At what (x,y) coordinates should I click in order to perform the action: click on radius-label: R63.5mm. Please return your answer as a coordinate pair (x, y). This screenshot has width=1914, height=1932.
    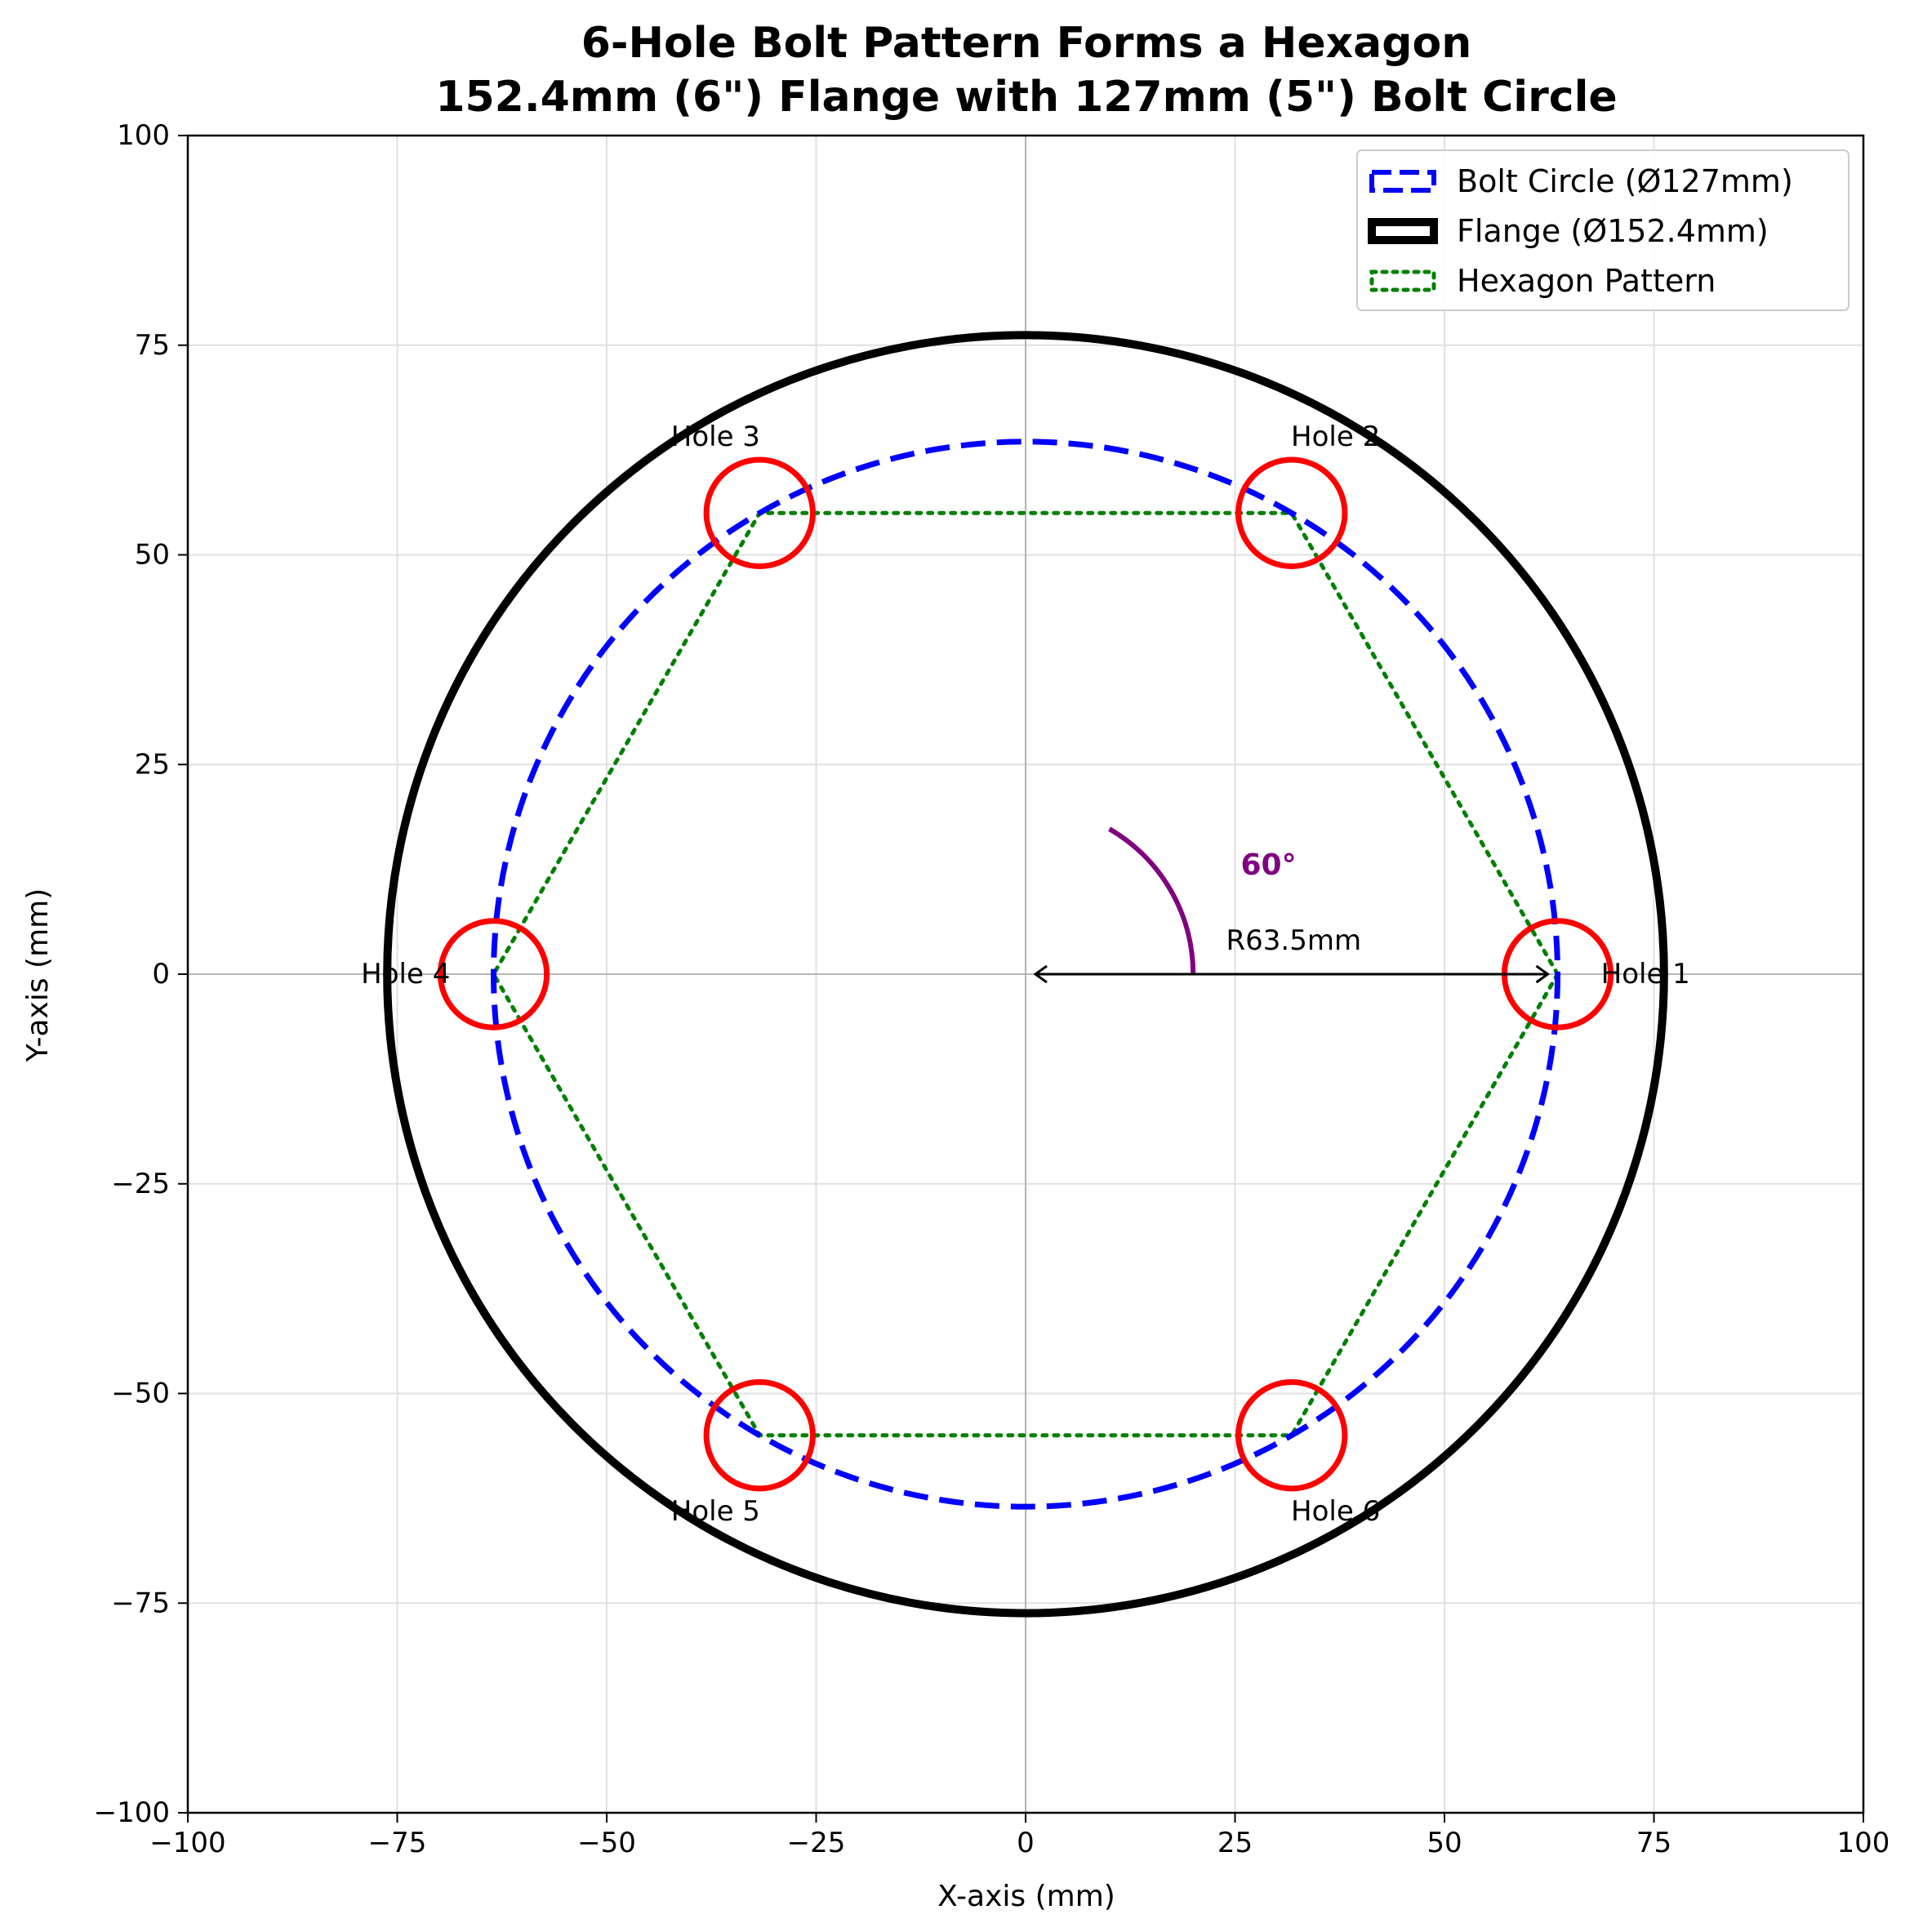
    Looking at the image, I should click on (1294, 941).